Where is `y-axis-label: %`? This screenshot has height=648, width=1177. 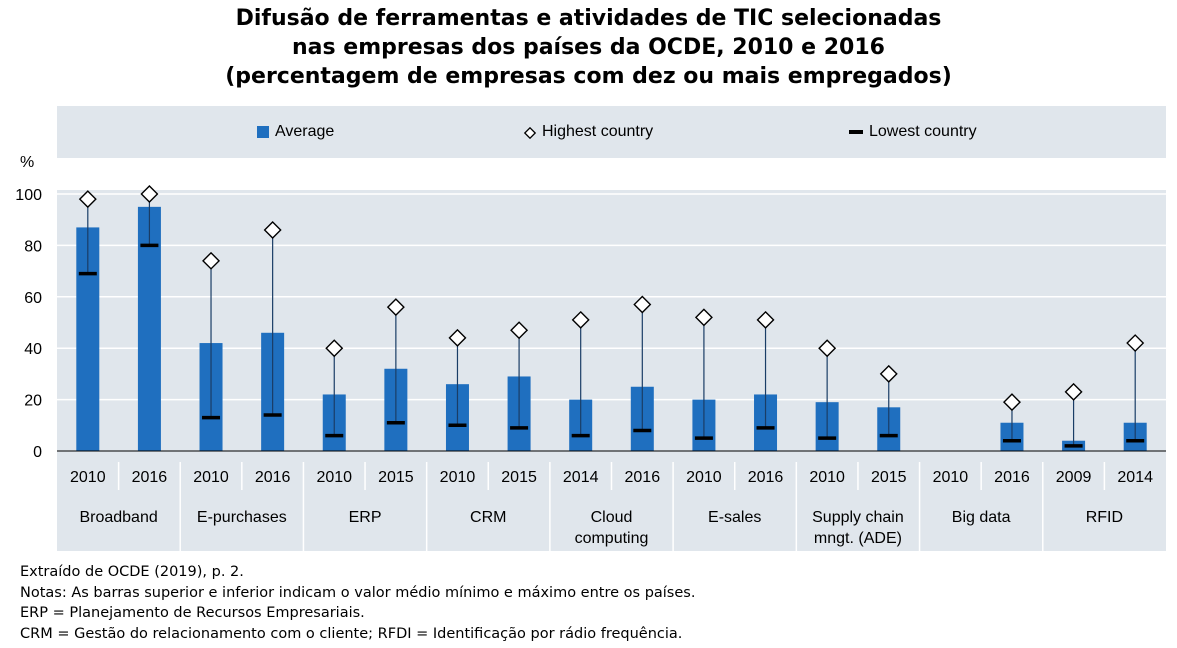
y-axis-label: % is located at coordinates (27, 162).